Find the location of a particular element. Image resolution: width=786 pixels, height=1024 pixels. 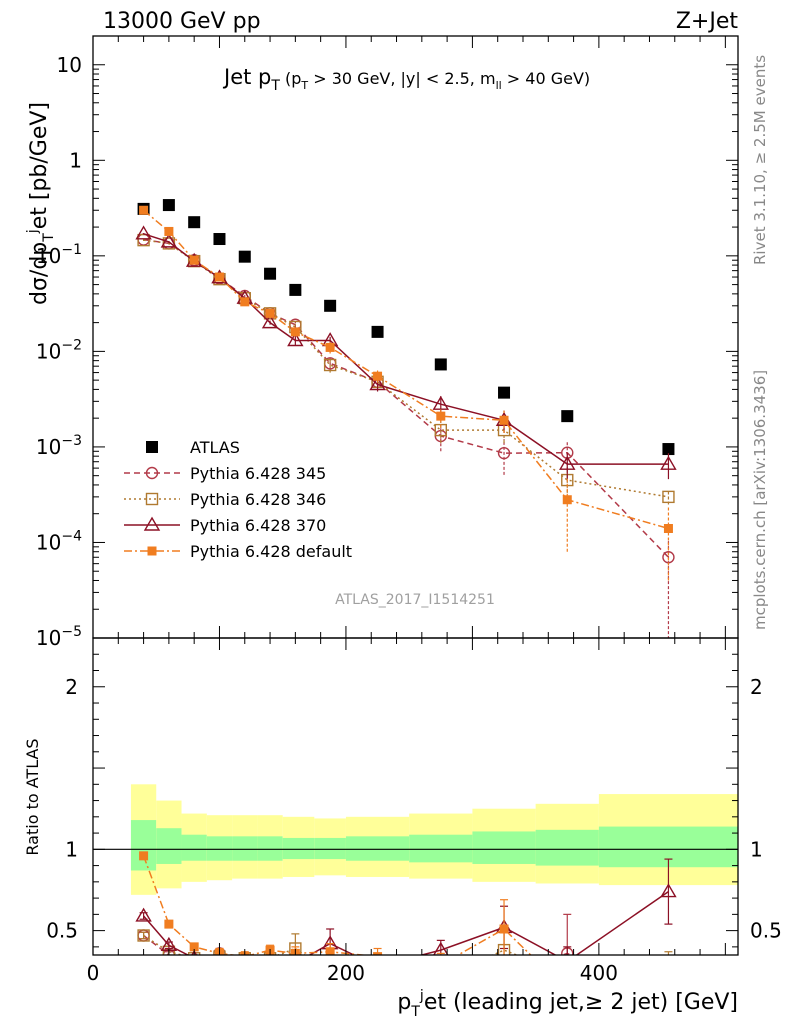

y-axis-label: dσ/dpTjet [pb/GeV] is located at coordinates (41, 203).